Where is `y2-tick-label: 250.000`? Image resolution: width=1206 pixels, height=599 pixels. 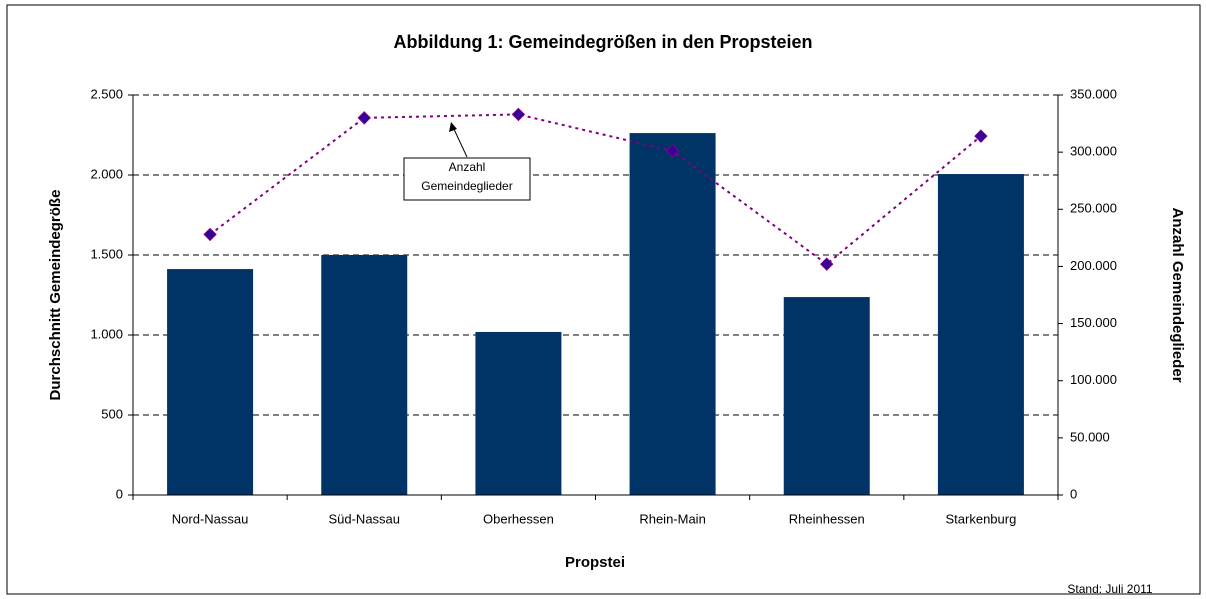
y2-tick-label: 250.000 is located at coordinates (1093, 208).